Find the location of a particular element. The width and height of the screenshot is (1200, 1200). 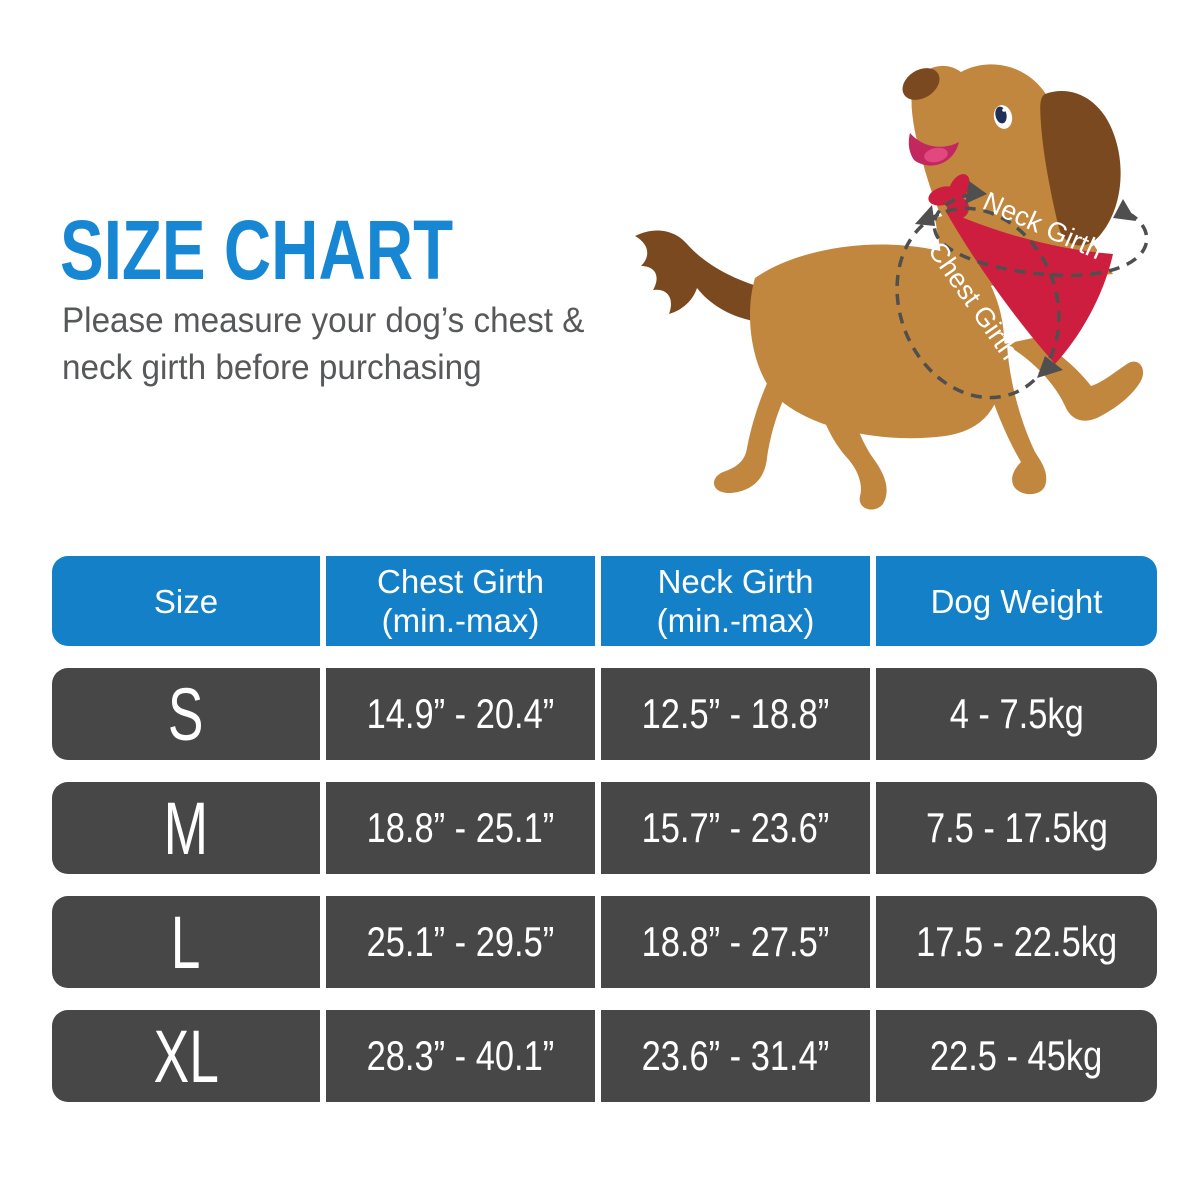

chest-girth-arrow-top is located at coordinates (925, 215).